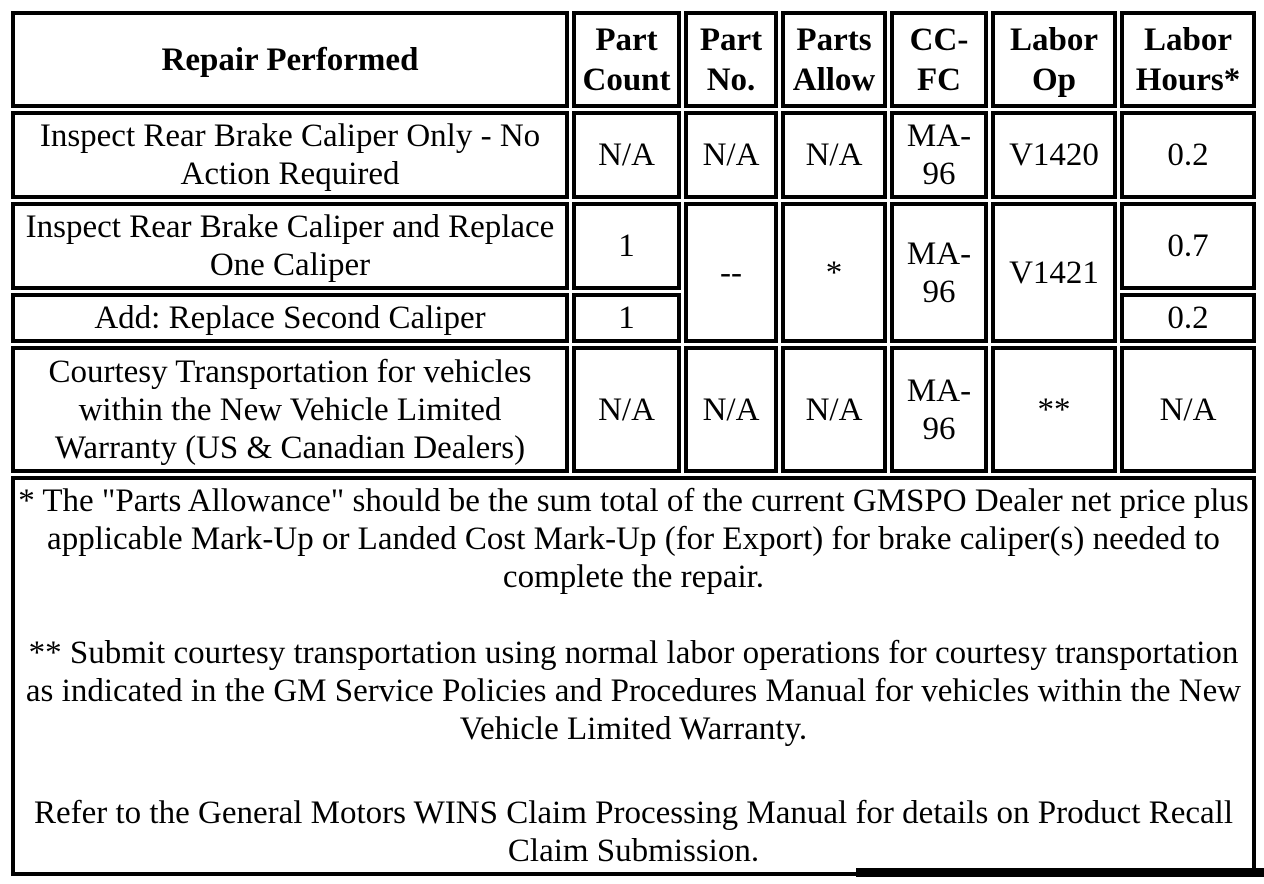  What do you see at coordinates (1054, 155) in the screenshot?
I see `cell-labor-op-inspect-only: V1420` at bounding box center [1054, 155].